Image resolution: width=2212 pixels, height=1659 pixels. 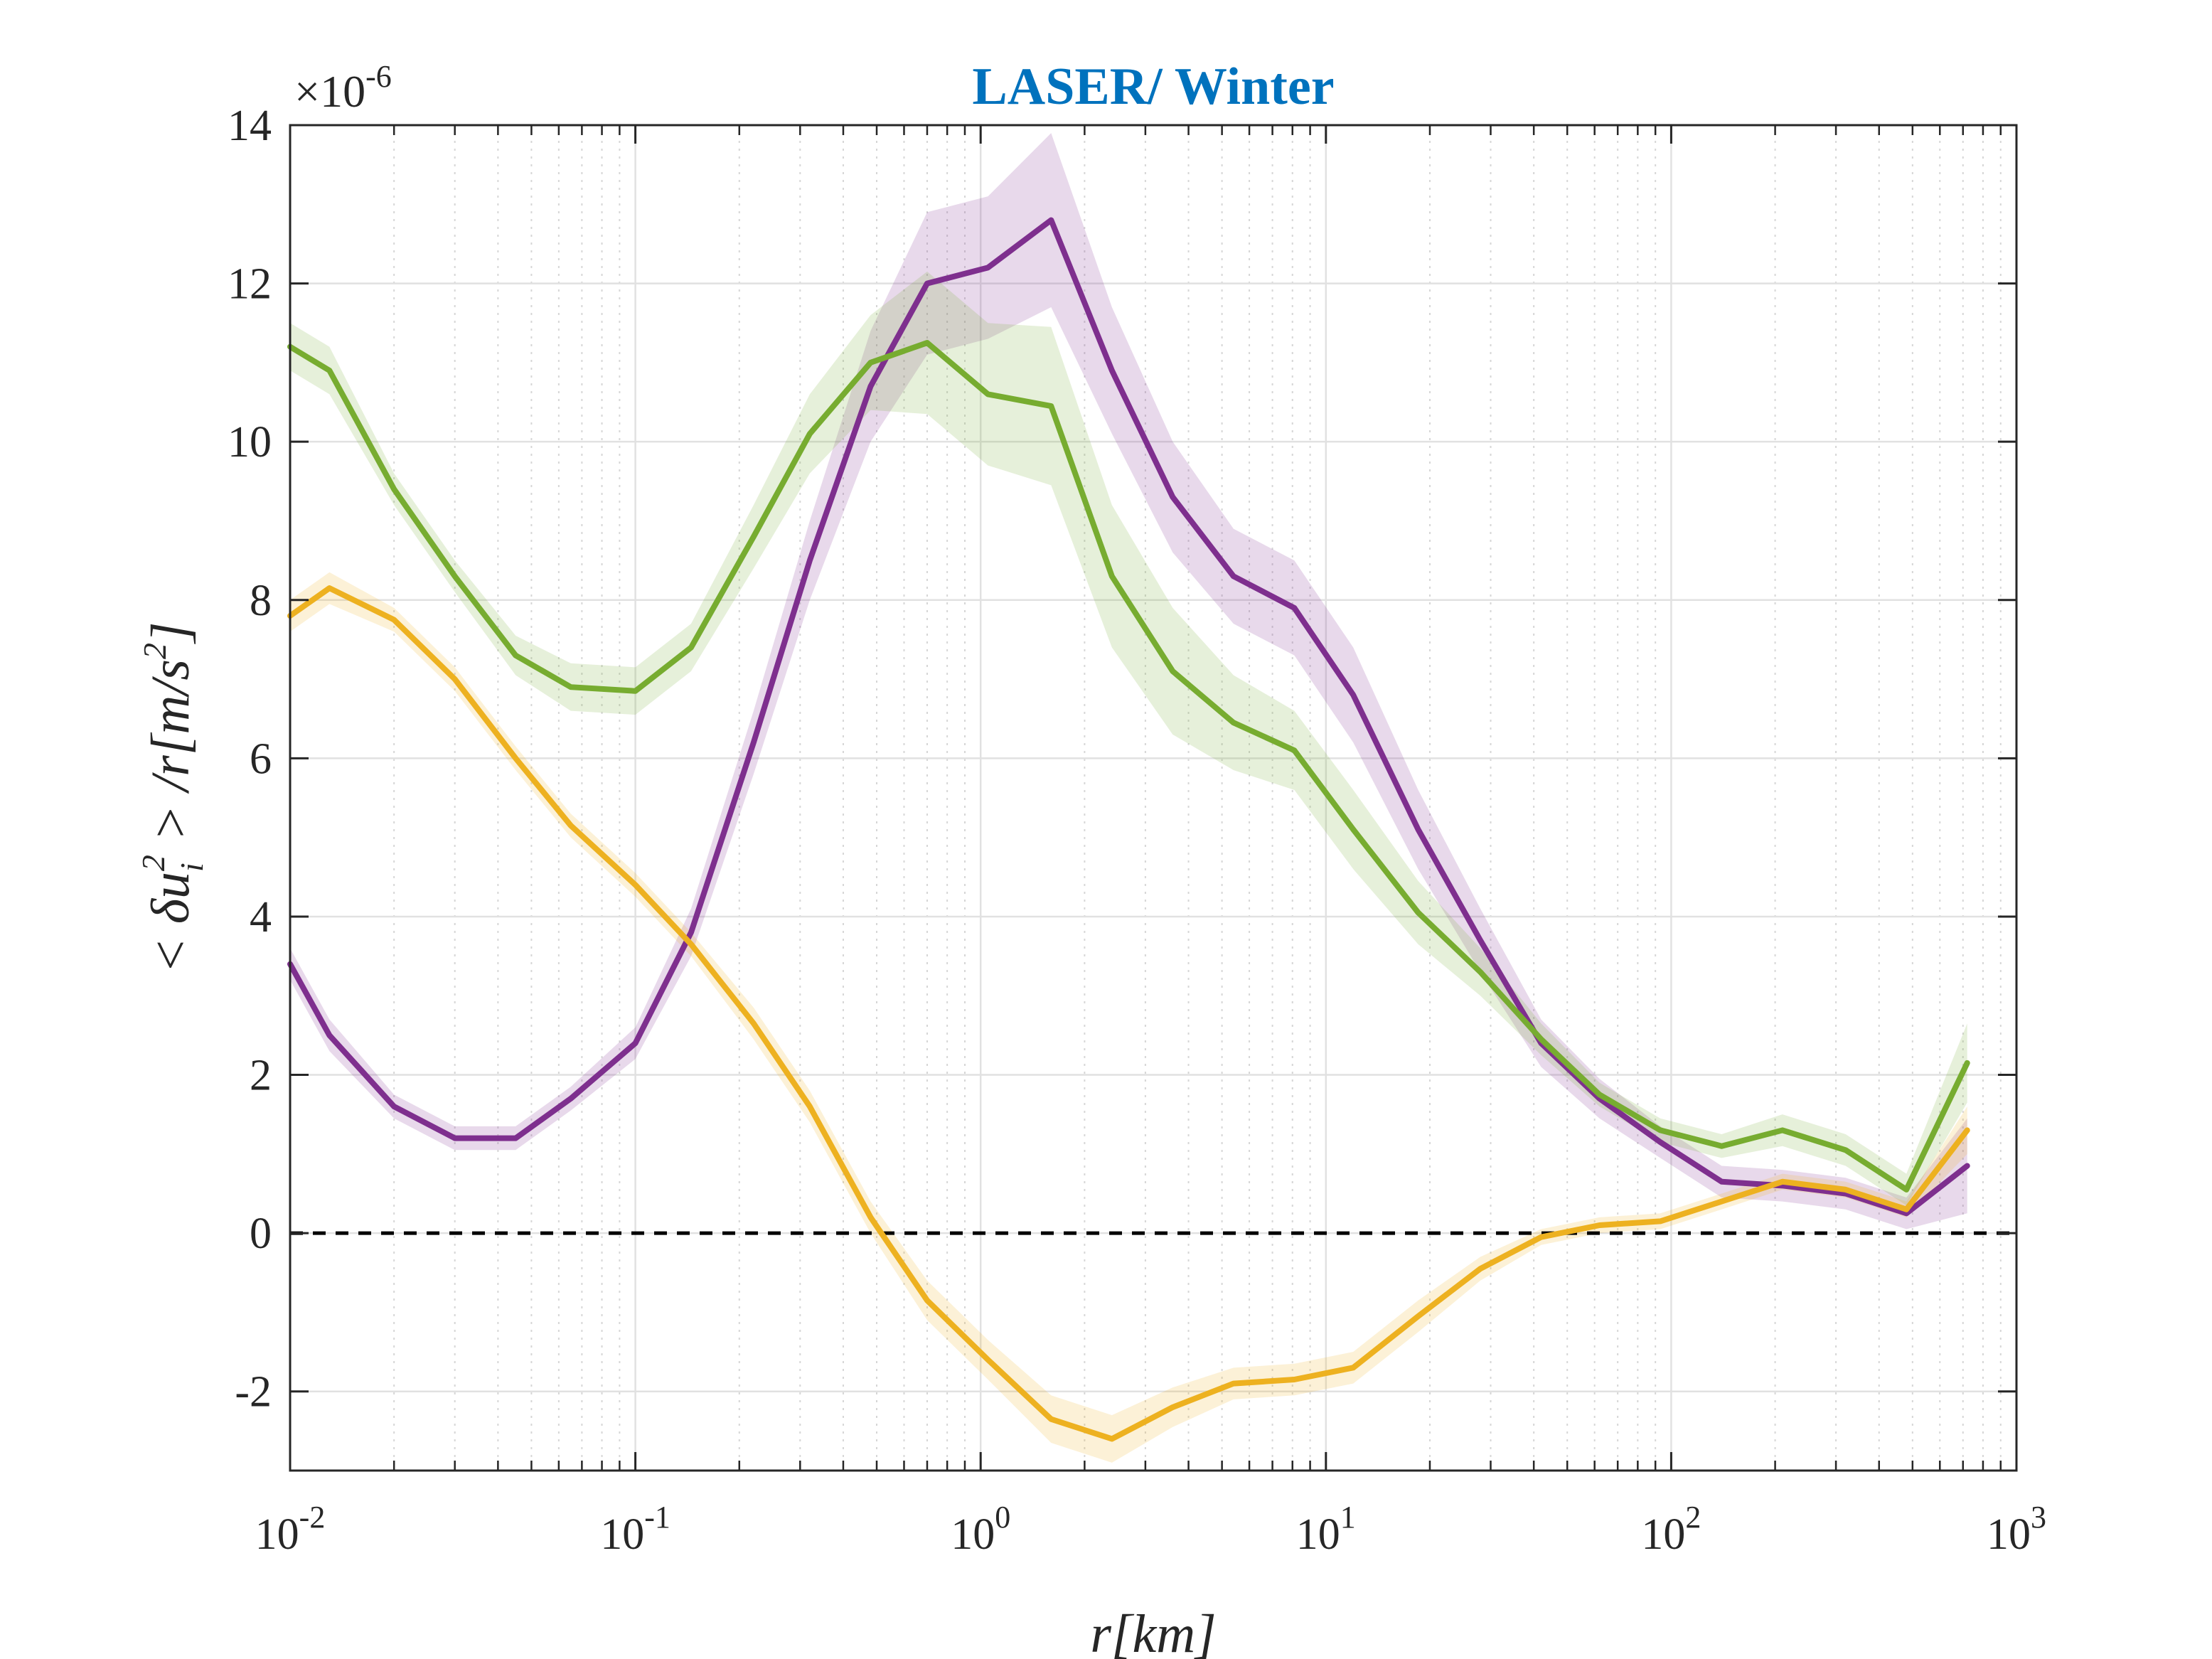 What do you see at coordinates (378, 76) in the screenshot?
I see `y-multiplier-exponent: -6` at bounding box center [378, 76].